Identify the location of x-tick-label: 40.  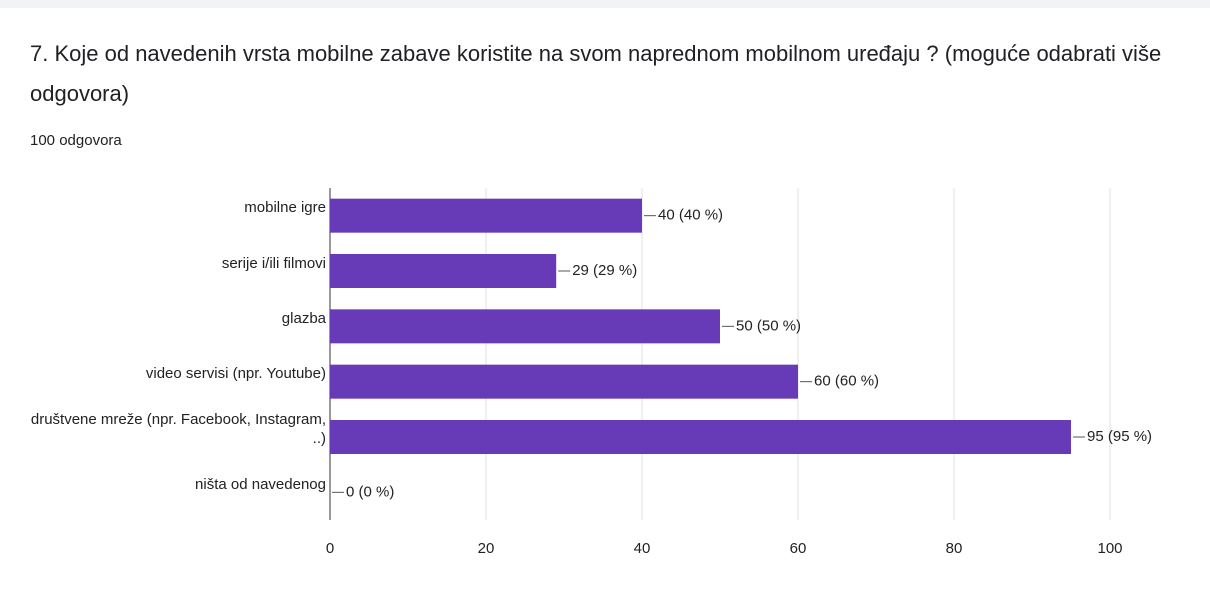
(642, 548).